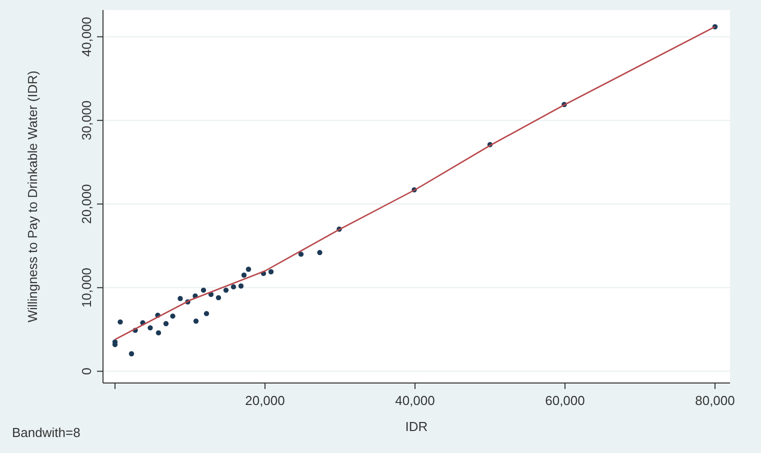 This screenshot has height=453, width=761. What do you see at coordinates (265, 400) in the screenshot?
I see `x-tick-label: 20,000` at bounding box center [265, 400].